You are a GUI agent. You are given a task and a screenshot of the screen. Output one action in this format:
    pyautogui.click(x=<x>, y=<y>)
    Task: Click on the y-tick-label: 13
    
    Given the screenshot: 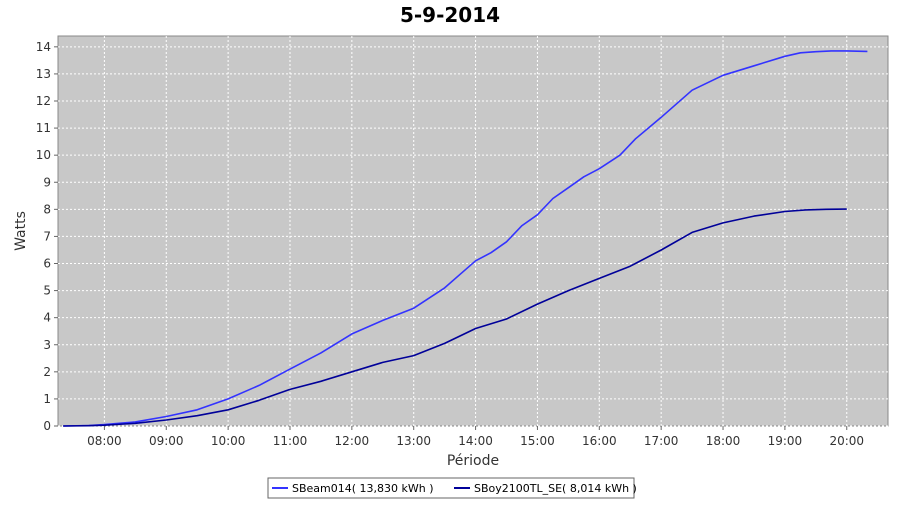 What is the action you would take?
    pyautogui.click(x=43, y=74)
    